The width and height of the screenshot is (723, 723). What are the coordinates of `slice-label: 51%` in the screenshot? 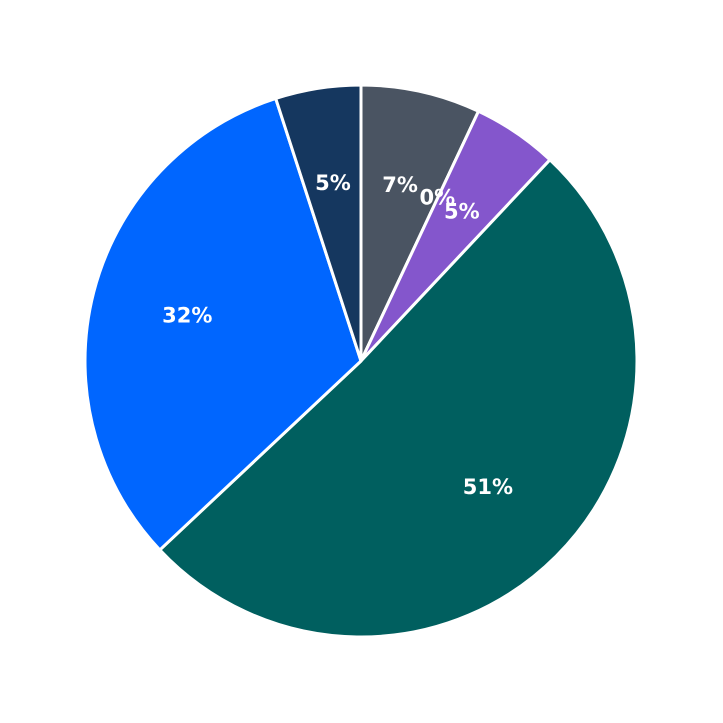 It's located at (488, 487).